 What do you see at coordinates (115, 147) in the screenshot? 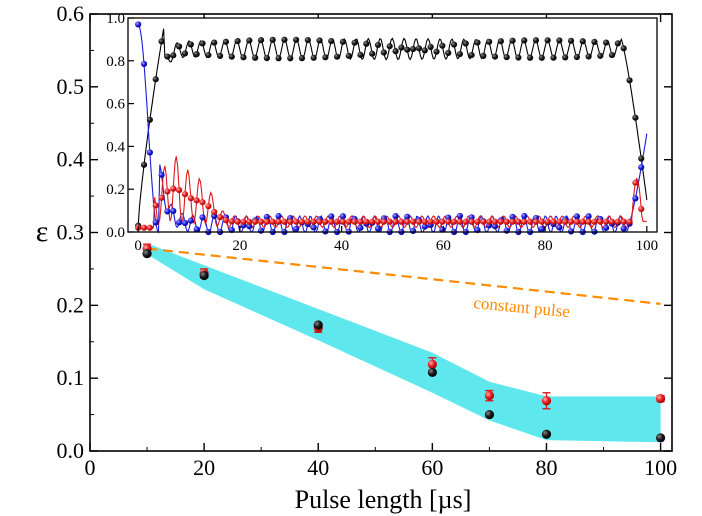
I see `inset-y-tick-label: 0.4` at bounding box center [115, 147].